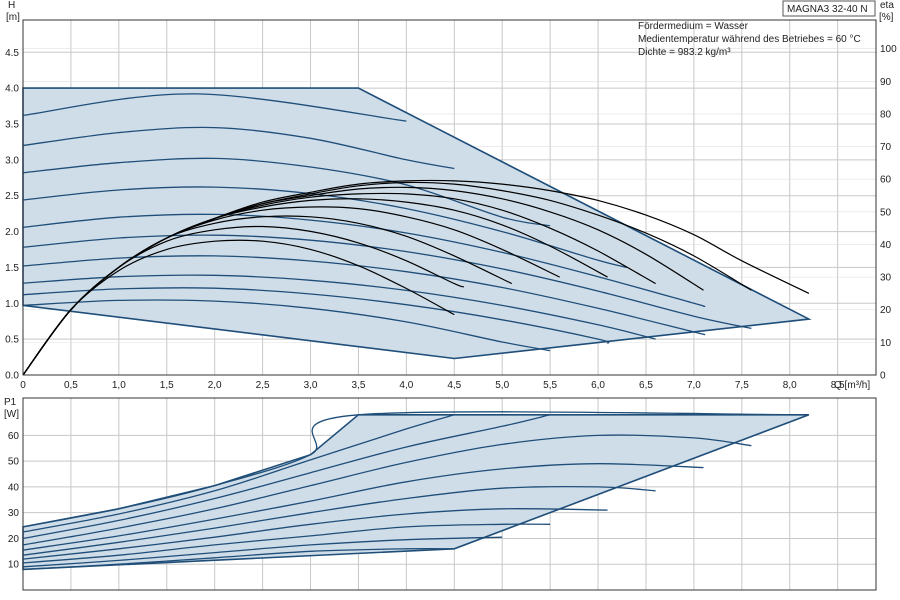 The height and width of the screenshot is (600, 900). Describe the element at coordinates (883, 376) in the screenshot. I see `efficiency-tick-label-0: 0` at that location.